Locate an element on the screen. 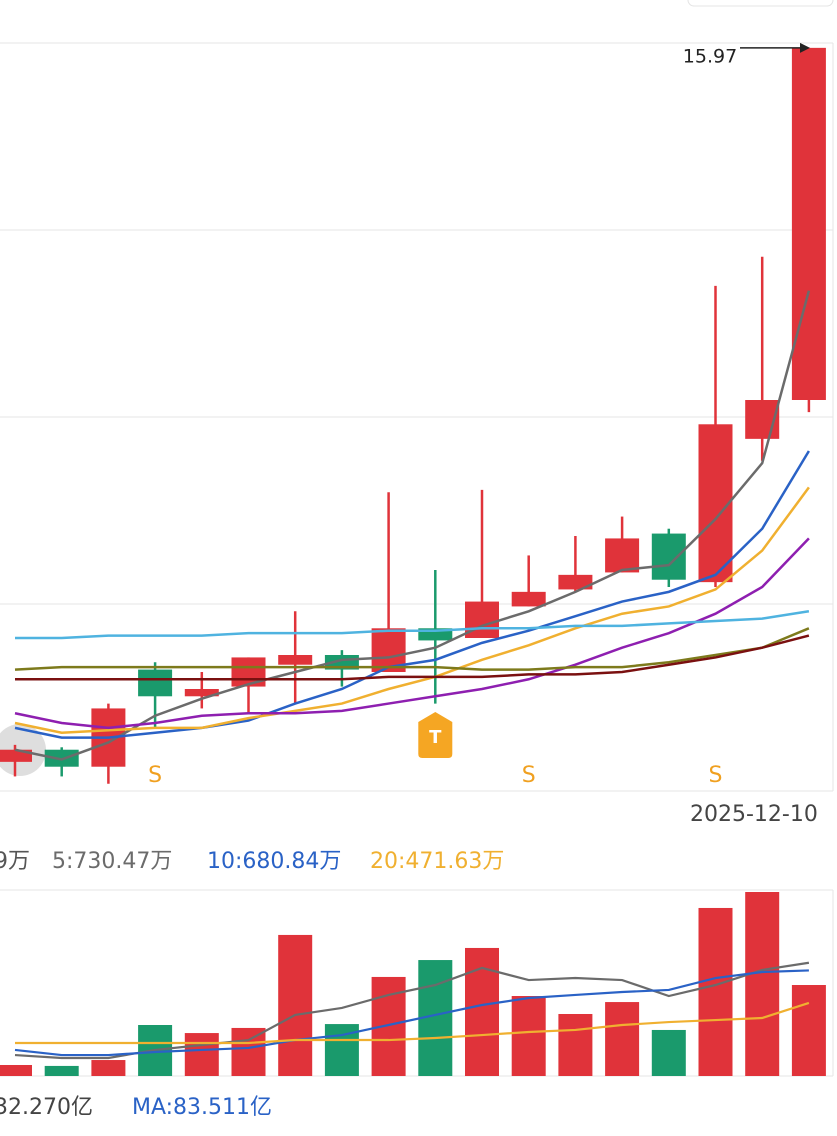  x-tick-label: 2025-12-10 is located at coordinates (754, 814).